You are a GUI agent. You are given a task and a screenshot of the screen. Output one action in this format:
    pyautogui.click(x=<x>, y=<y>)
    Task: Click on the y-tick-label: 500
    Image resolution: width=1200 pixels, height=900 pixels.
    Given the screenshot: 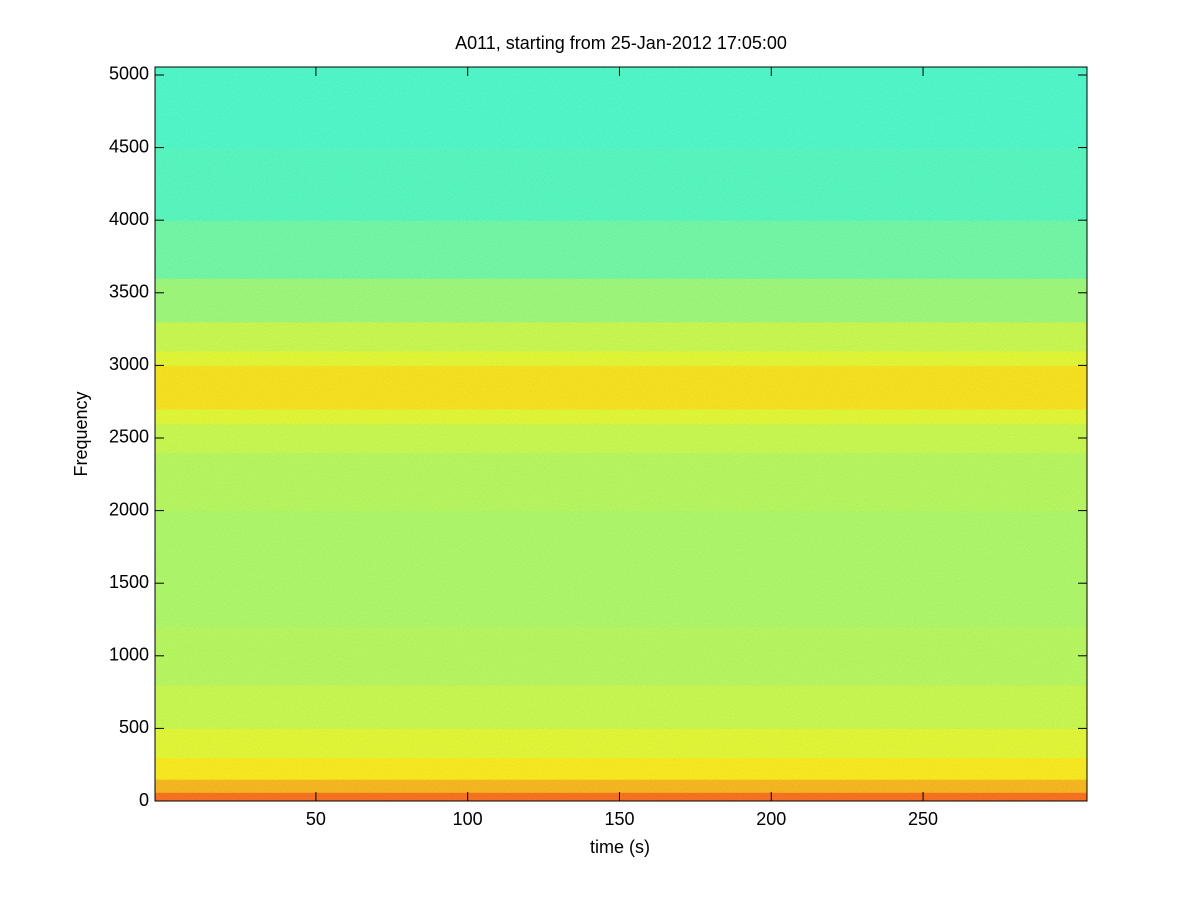 What is the action you would take?
    pyautogui.click(x=134, y=727)
    